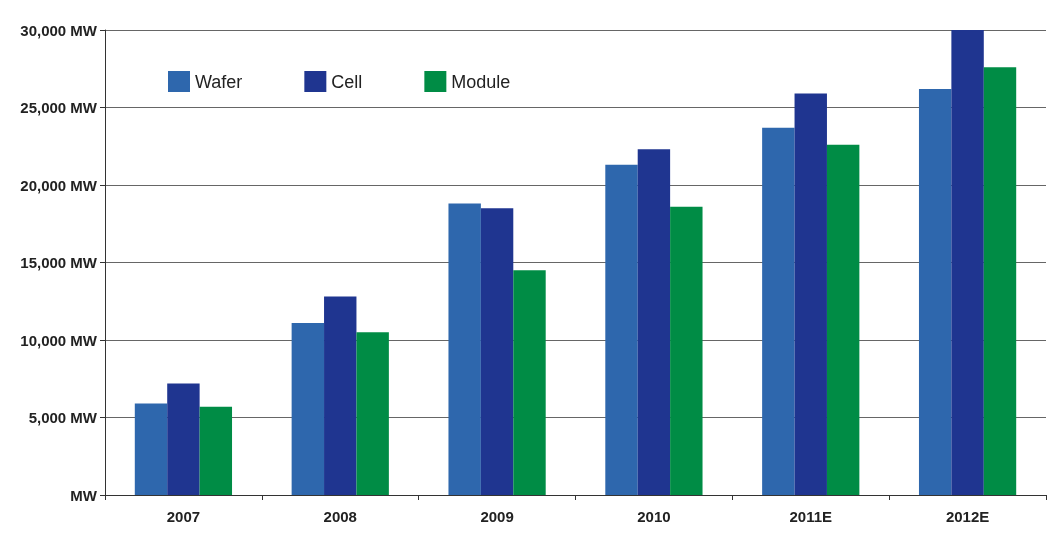  Describe the element at coordinates (59, 185) in the screenshot. I see `y-tick-label: 20,000 MW` at that location.